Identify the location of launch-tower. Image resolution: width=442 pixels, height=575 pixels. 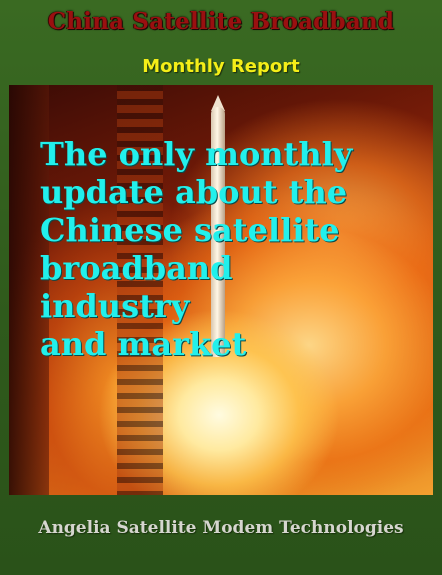
(140, 290).